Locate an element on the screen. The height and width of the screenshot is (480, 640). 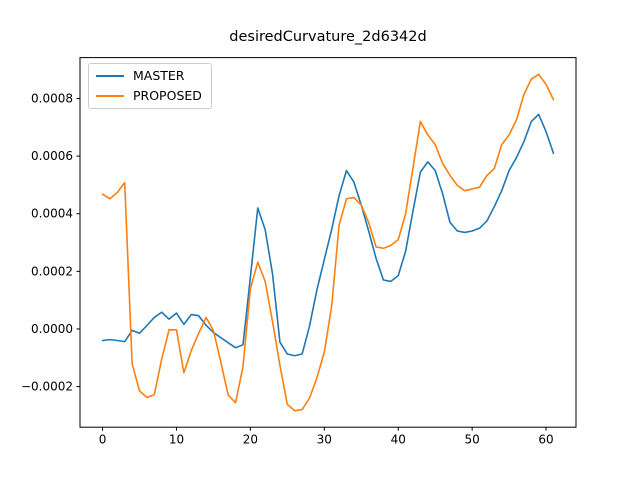
x-tick-label: 60 is located at coordinates (545, 440).